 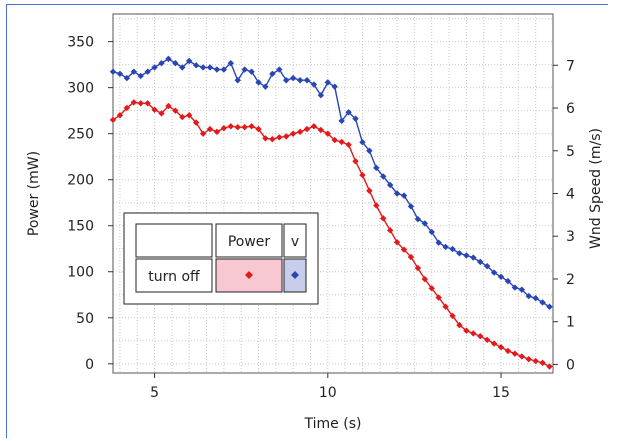 I want to click on legend-v-label: v, so click(x=295, y=242).